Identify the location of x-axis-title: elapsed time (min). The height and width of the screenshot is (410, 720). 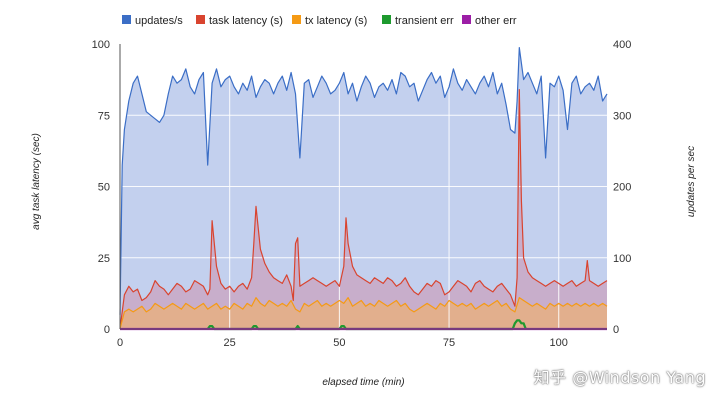
(363, 382).